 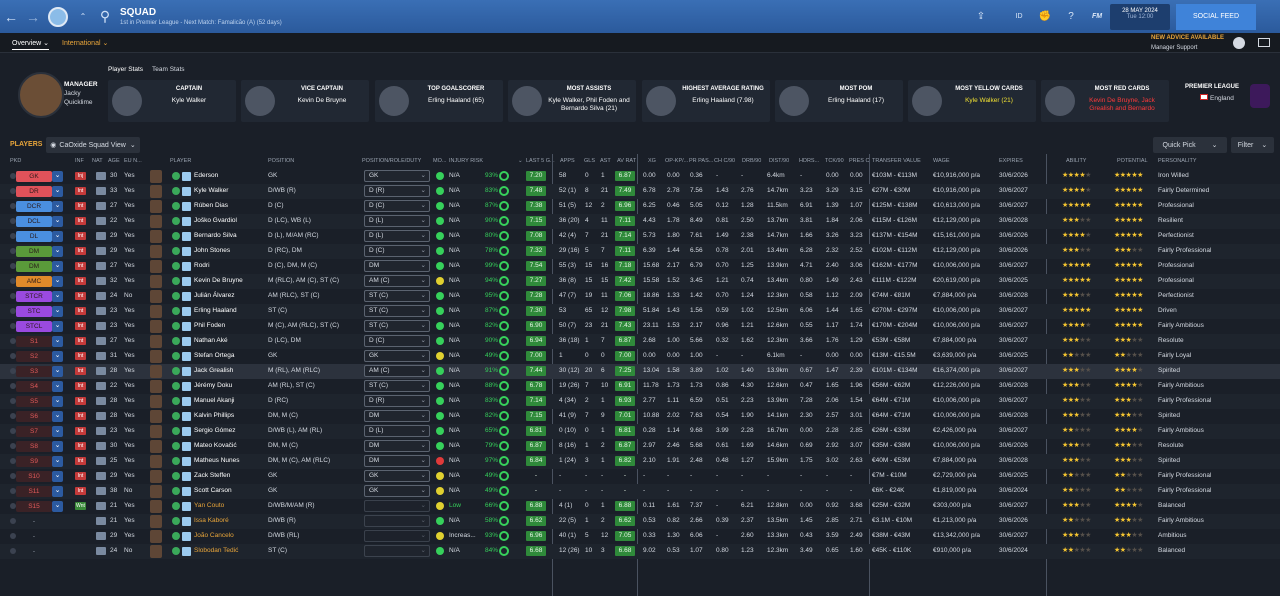 I want to click on col-ast: AST, so click(x=605, y=161).